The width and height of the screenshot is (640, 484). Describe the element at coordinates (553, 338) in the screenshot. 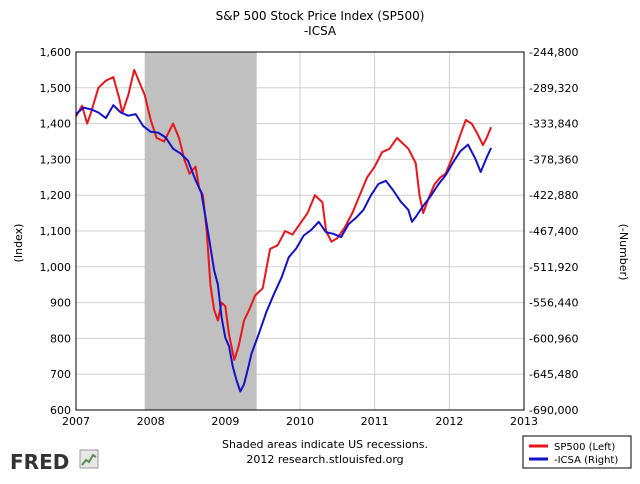

I see `right-tick-label: -600,960` at that location.